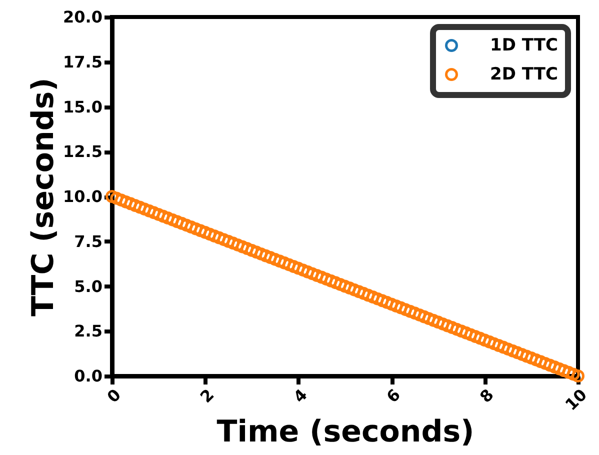  What do you see at coordinates (88, 286) in the screenshot?
I see `y-tick-label: 5.0` at bounding box center [88, 286].